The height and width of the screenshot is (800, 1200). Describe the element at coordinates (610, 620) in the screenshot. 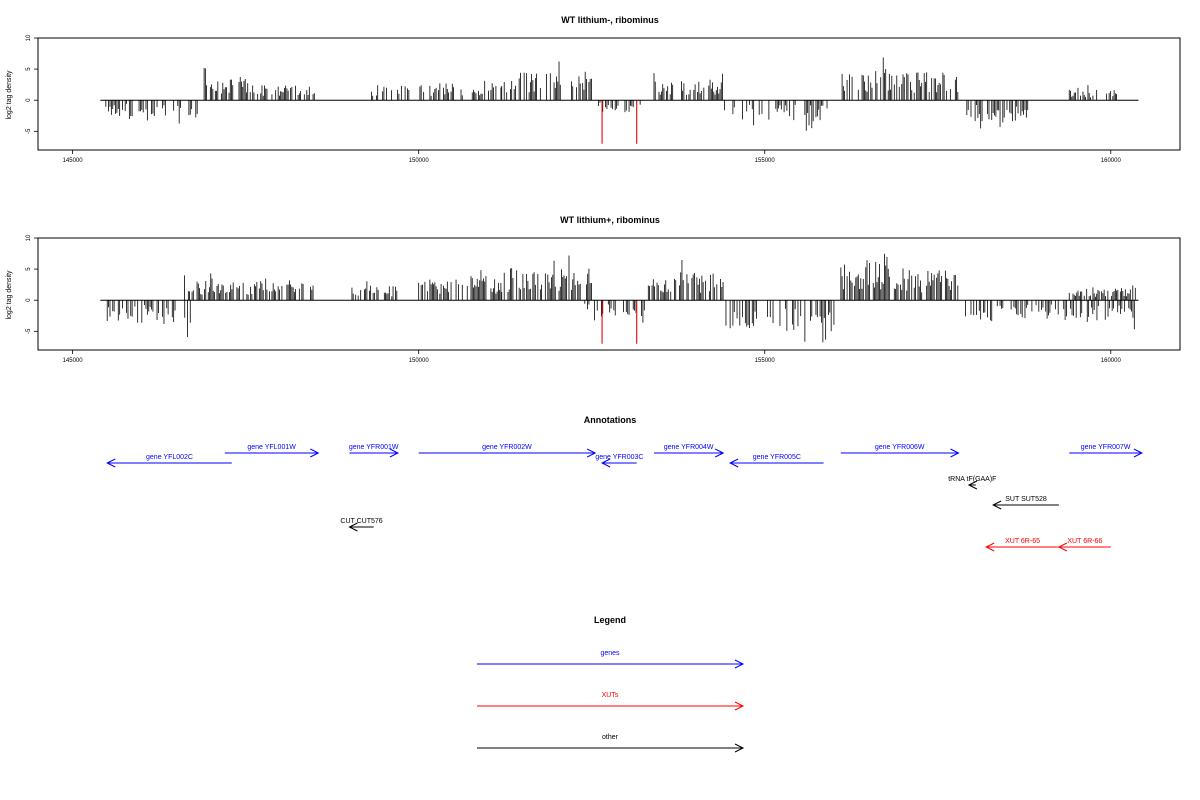

I see `legend-title: Legend` at that location.